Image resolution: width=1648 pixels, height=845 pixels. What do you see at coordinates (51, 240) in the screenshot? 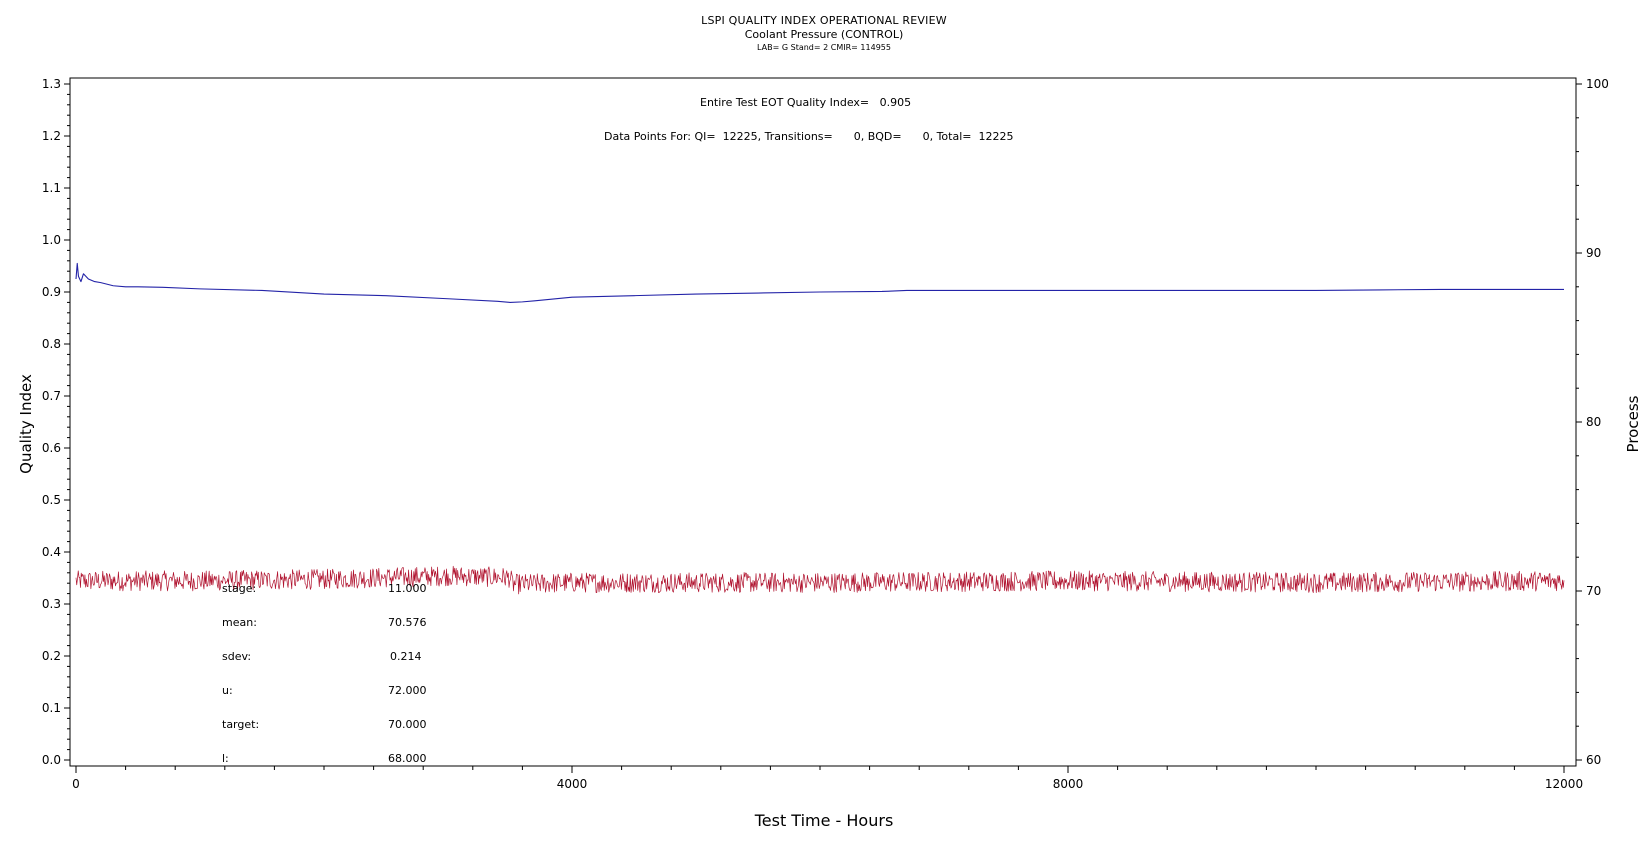
I see `y-left-tick-label: 1.0` at bounding box center [51, 240].